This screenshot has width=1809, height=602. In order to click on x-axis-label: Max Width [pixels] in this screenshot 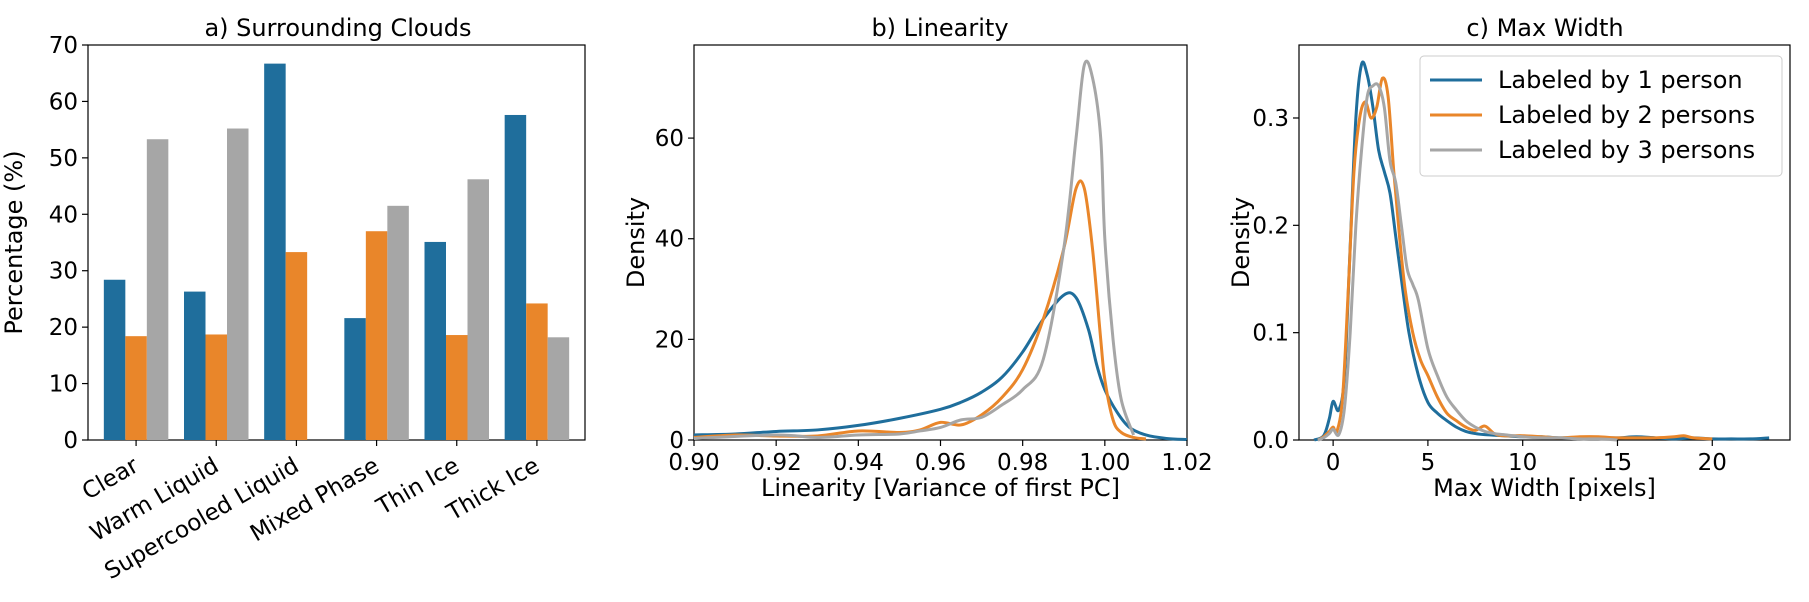, I will do `click(1544, 488)`.